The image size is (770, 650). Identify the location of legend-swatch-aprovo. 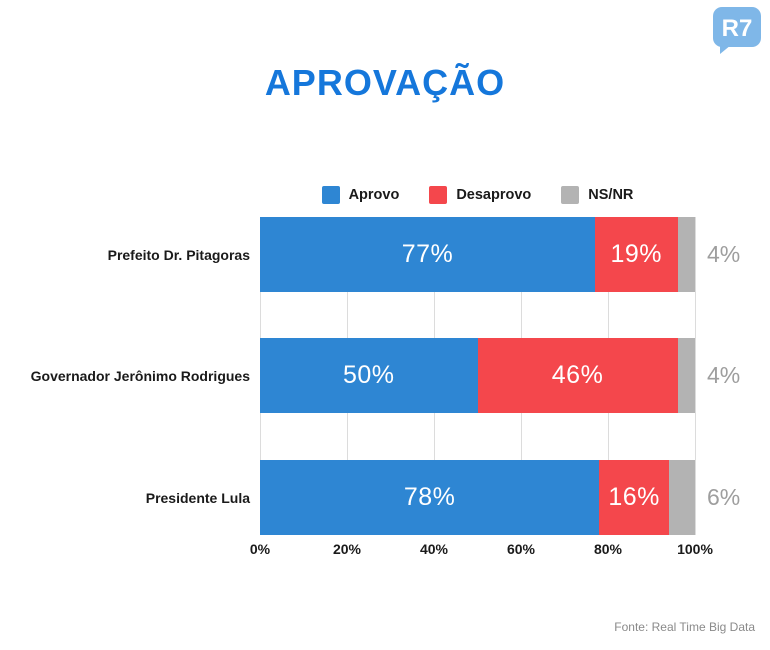
(330, 195).